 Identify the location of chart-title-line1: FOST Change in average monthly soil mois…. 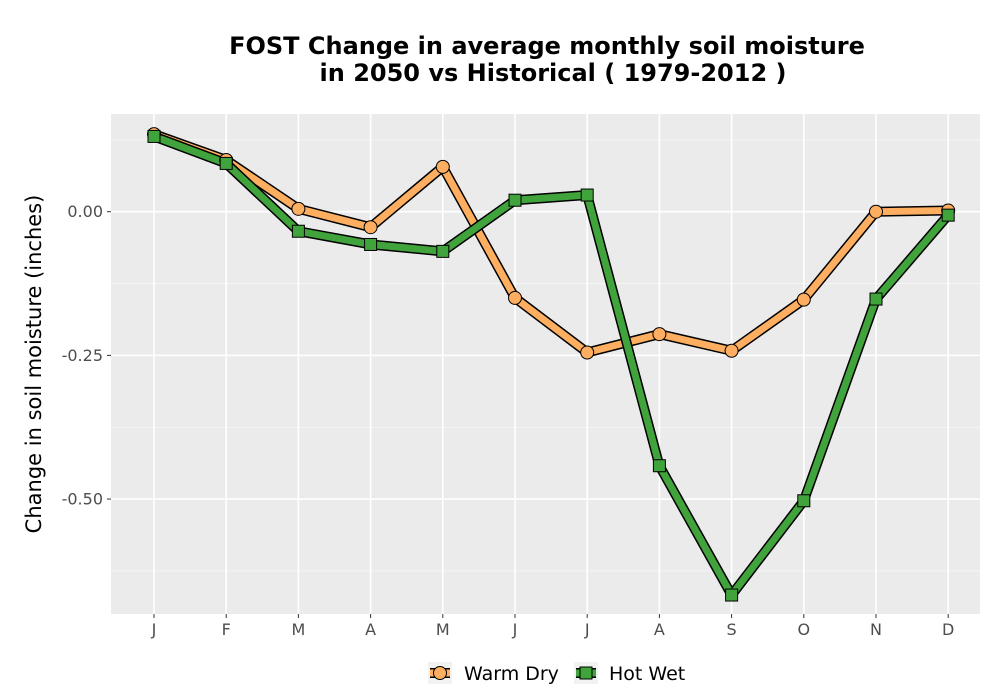
(547, 46).